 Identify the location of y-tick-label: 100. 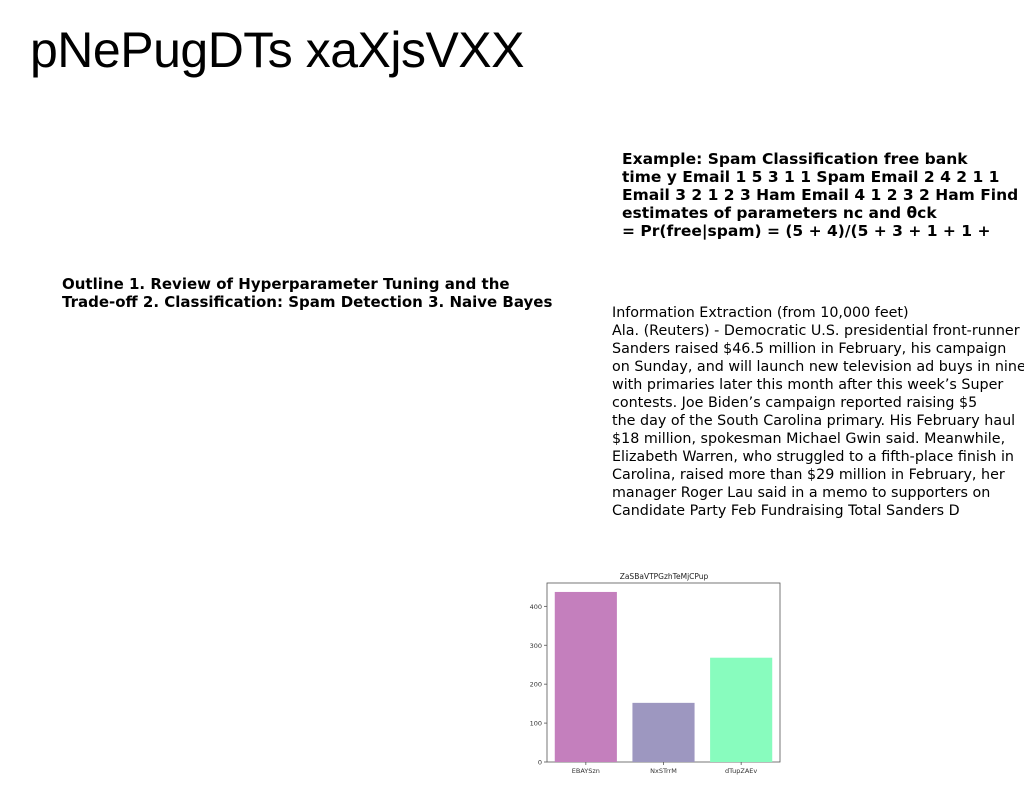
(536, 724).